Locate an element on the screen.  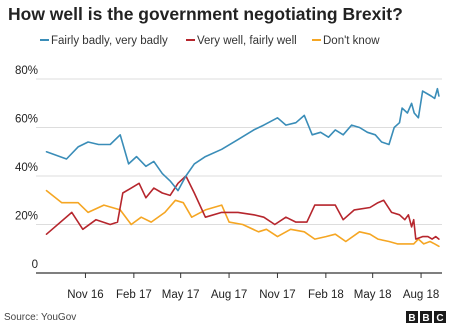
x-tick-label: May 17 is located at coordinates (181, 295).